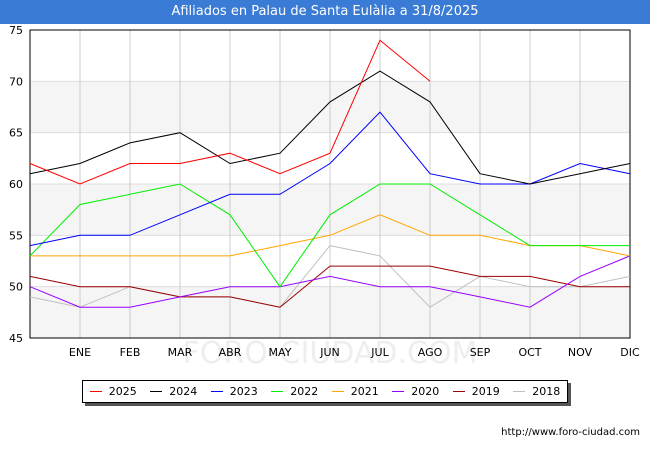 This screenshot has height=450, width=650. Describe the element at coordinates (16, 235) in the screenshot. I see `y-tick-label: 55` at that location.